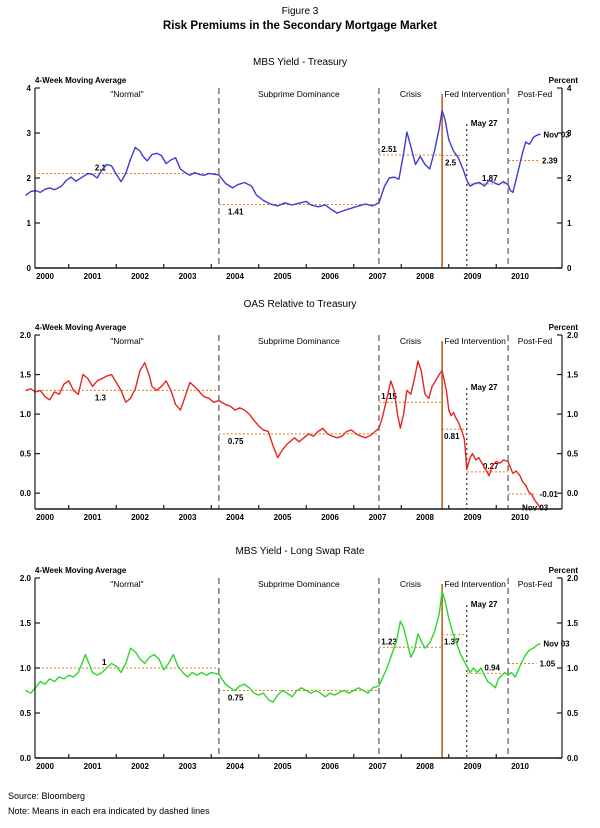 Image resolution: width=600 pixels, height=828 pixels. What do you see at coordinates (236, 212) in the screenshot?
I see `mean-value-label: 1.41` at bounding box center [236, 212].